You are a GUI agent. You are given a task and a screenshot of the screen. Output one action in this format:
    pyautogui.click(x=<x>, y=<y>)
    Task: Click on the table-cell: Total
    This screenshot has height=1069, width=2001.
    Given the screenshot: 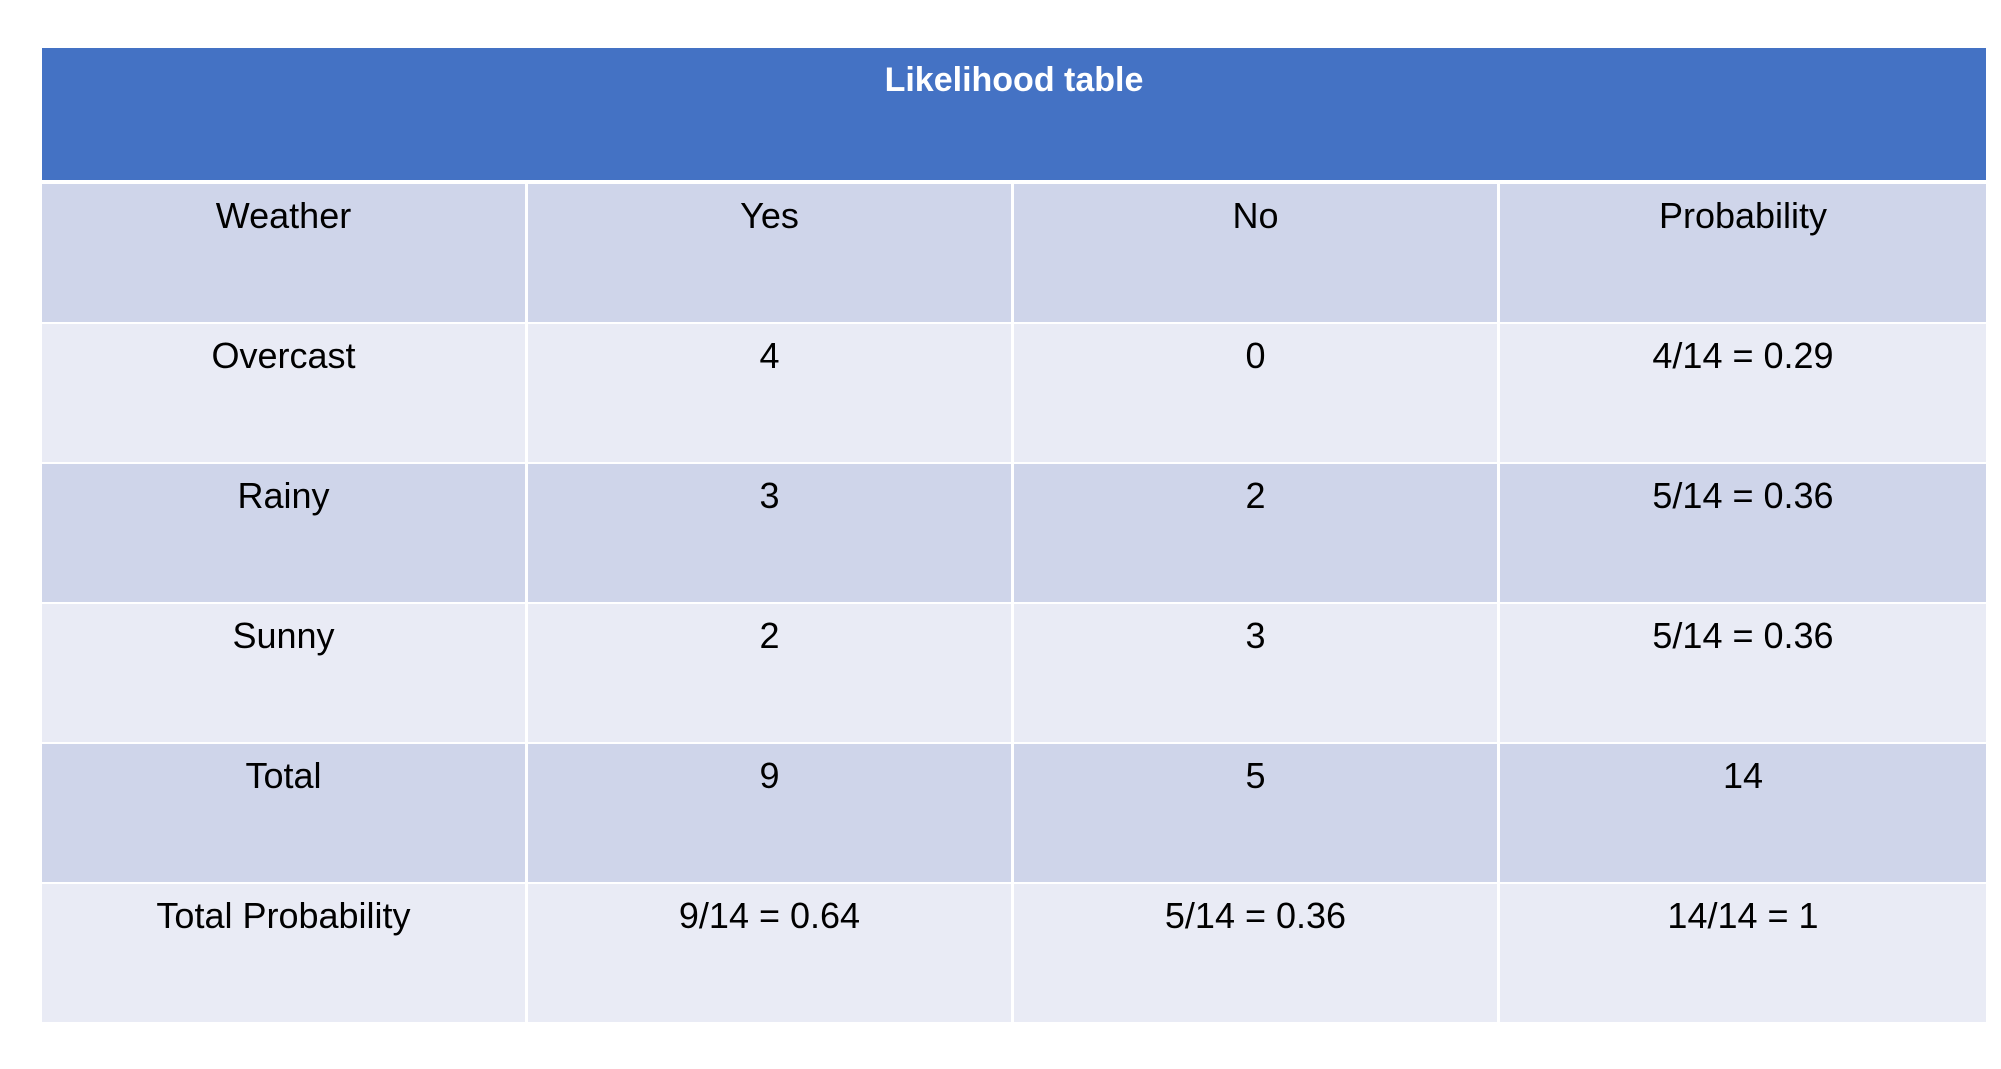 What is the action you would take?
    pyautogui.click(x=285, y=814)
    